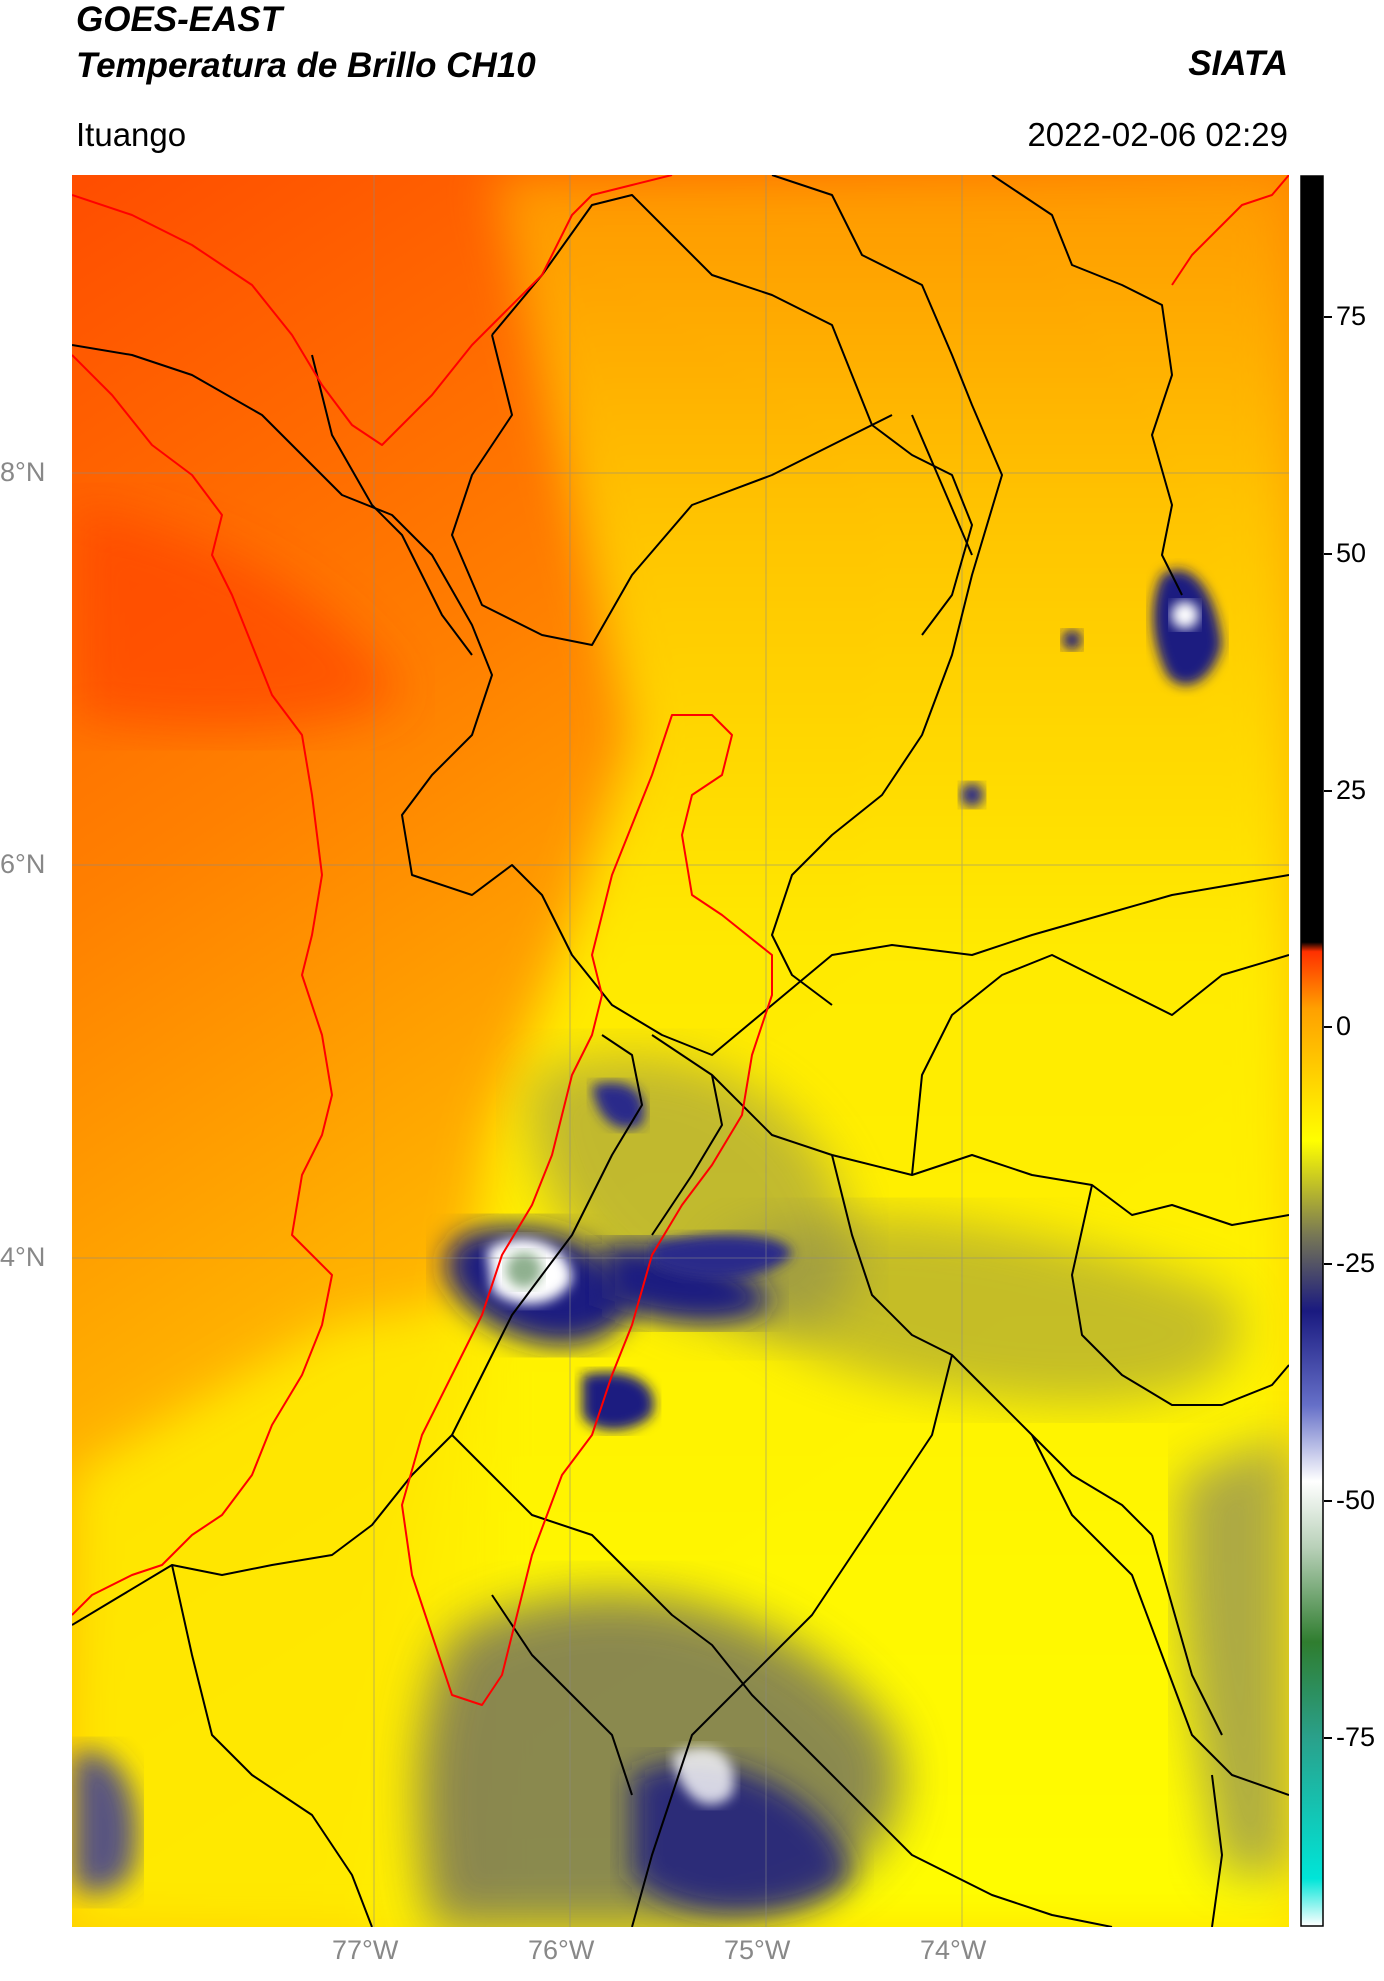 The height and width of the screenshot is (1981, 1384). Describe the element at coordinates (1238, 63) in the screenshot. I see `agency-label: SIATA` at that location.